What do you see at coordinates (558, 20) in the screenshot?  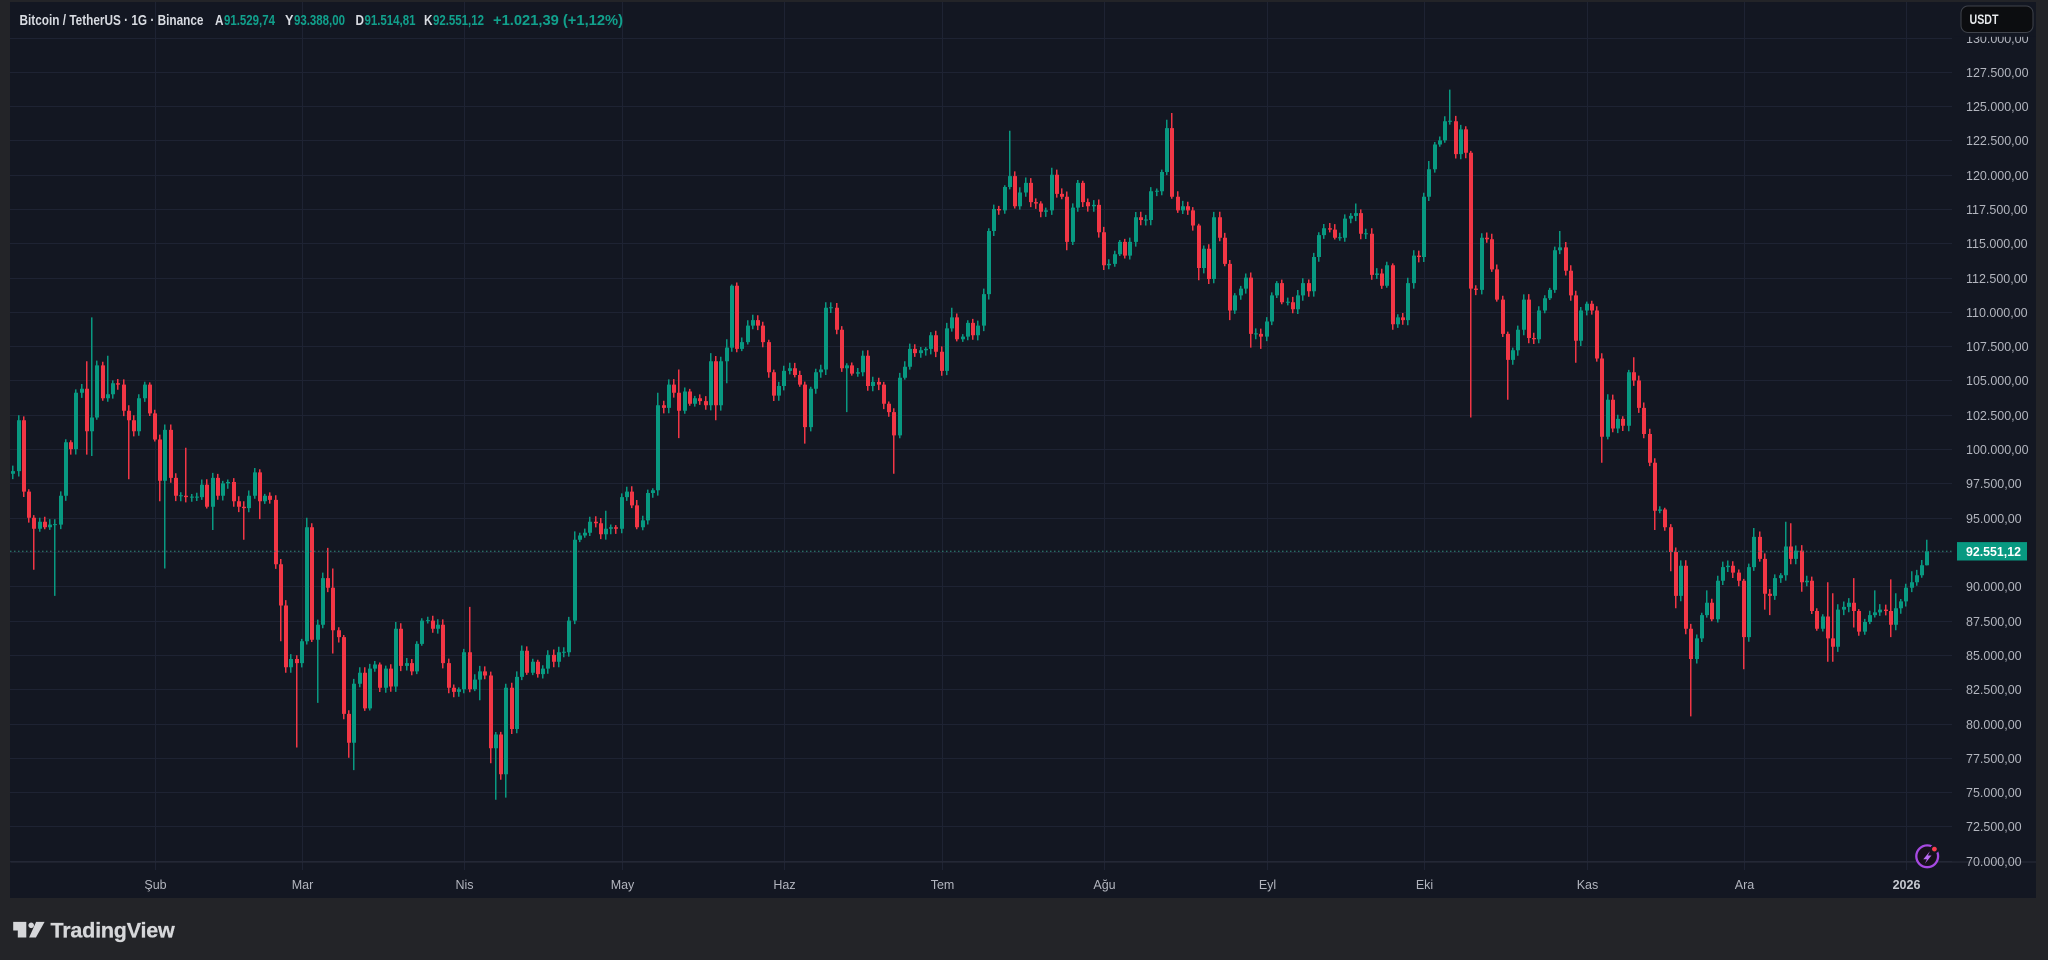 I see `svg-text: +1.021,39 (+1,12%)` at bounding box center [558, 20].